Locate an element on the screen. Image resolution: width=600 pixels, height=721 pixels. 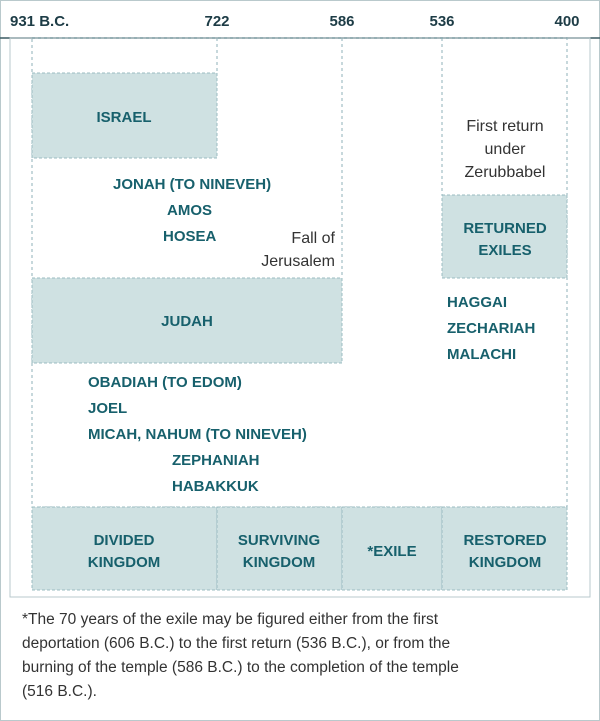
year: 400 is located at coordinates (566, 21).